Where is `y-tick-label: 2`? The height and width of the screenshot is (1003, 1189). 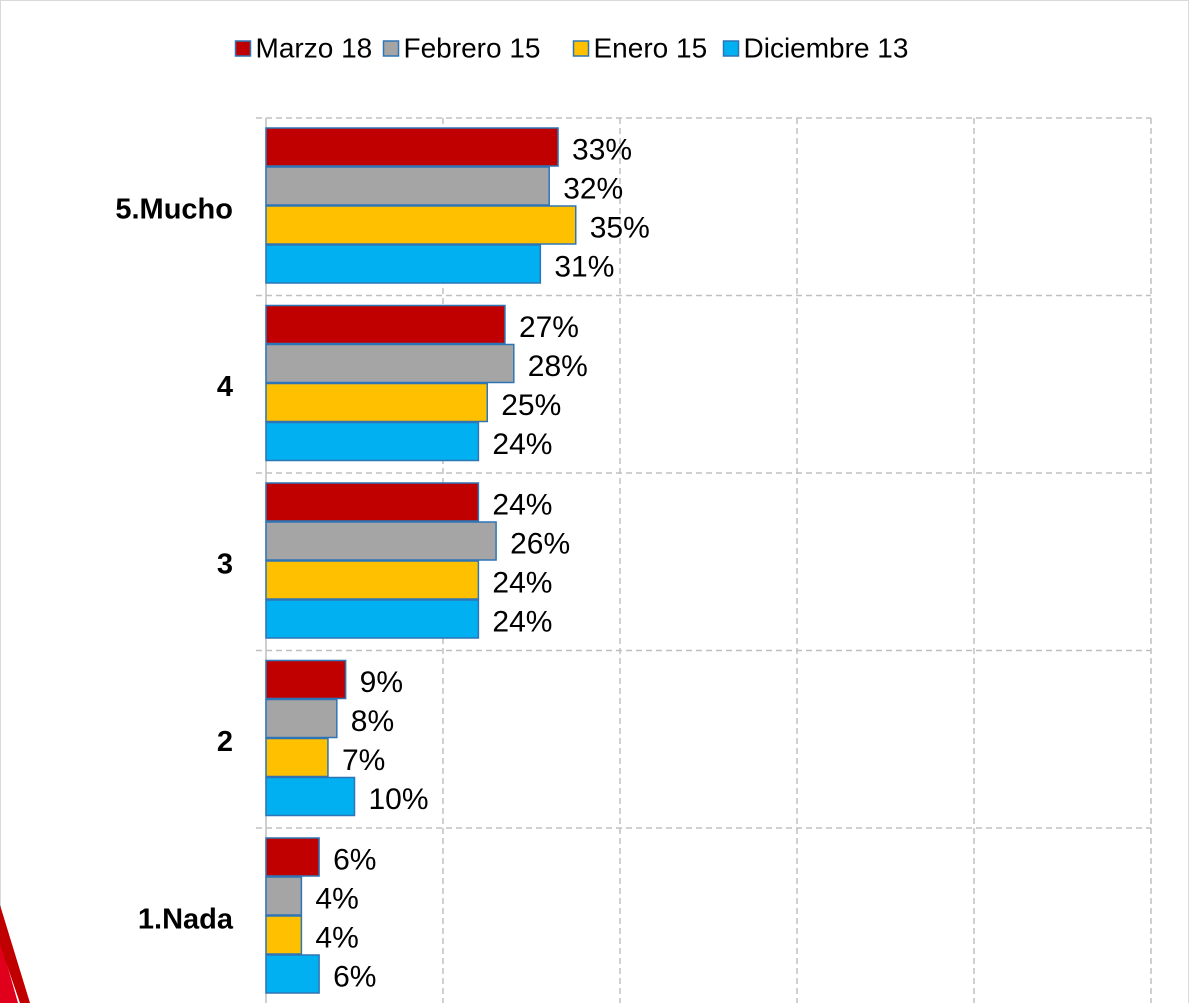 y-tick-label: 2 is located at coordinates (225, 742).